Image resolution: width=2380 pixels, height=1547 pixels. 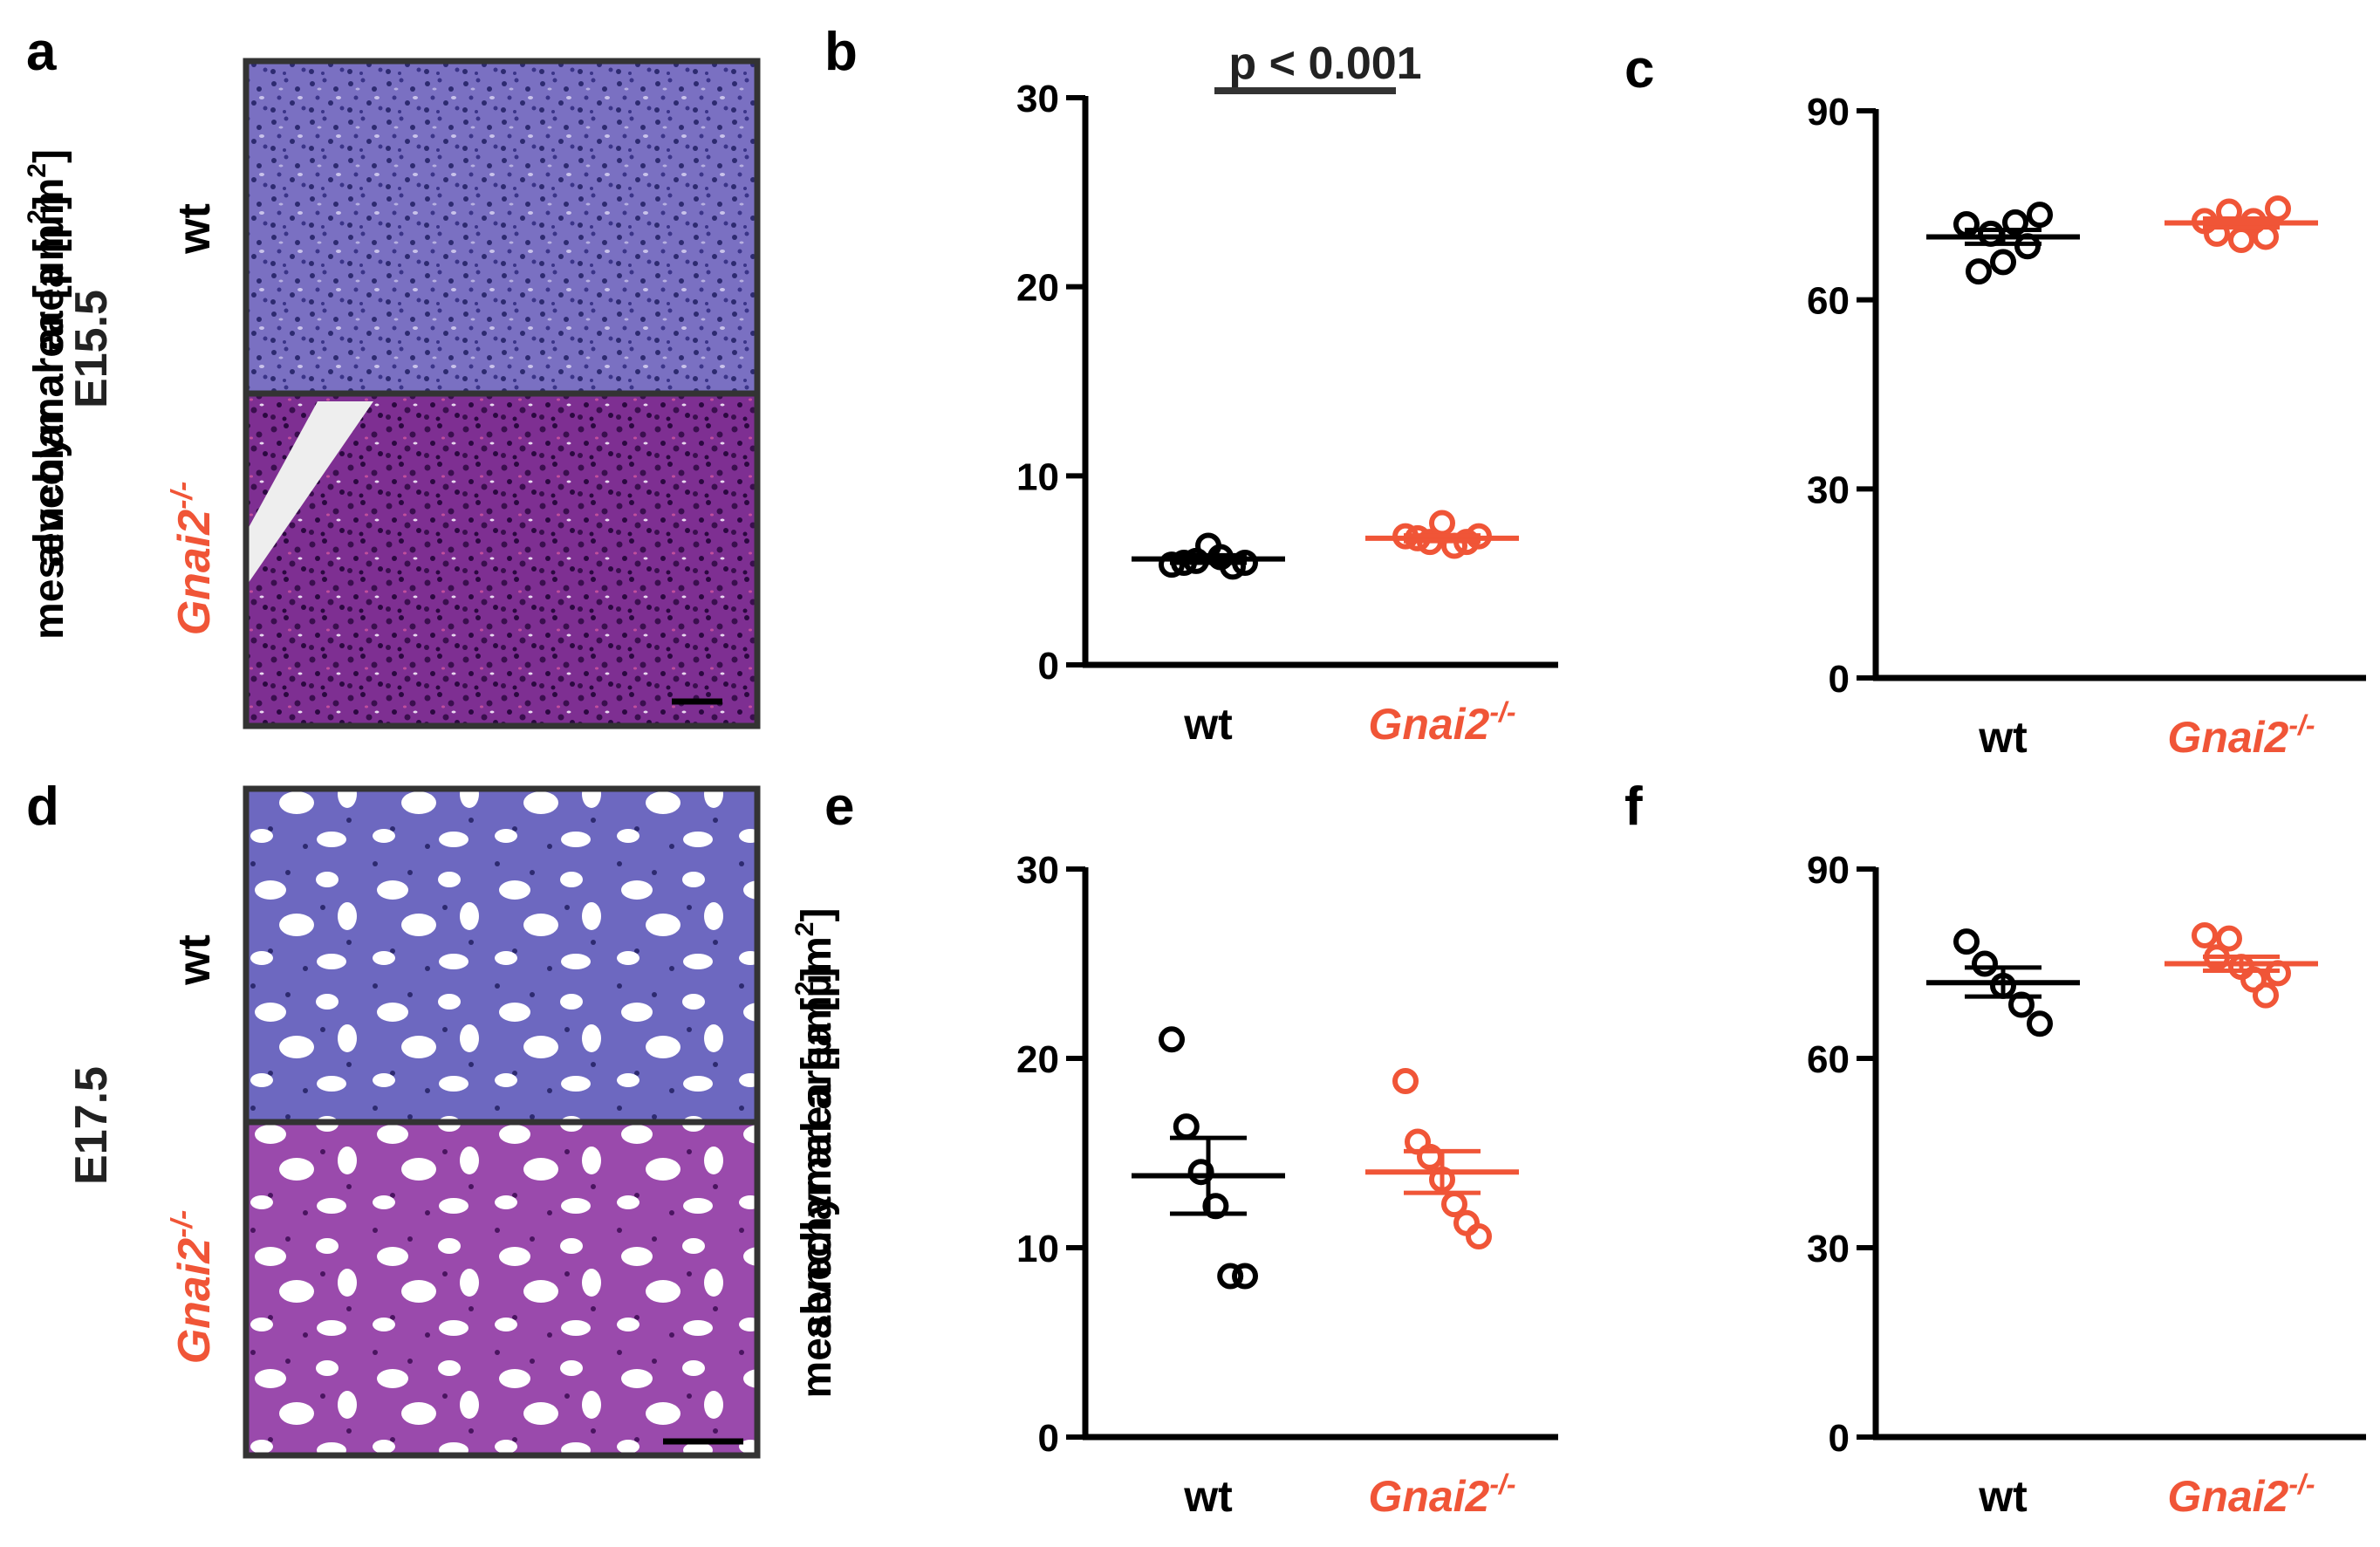 I want to click on row-label-ko-d: Gnai2-/-, so click(x=193, y=1287).